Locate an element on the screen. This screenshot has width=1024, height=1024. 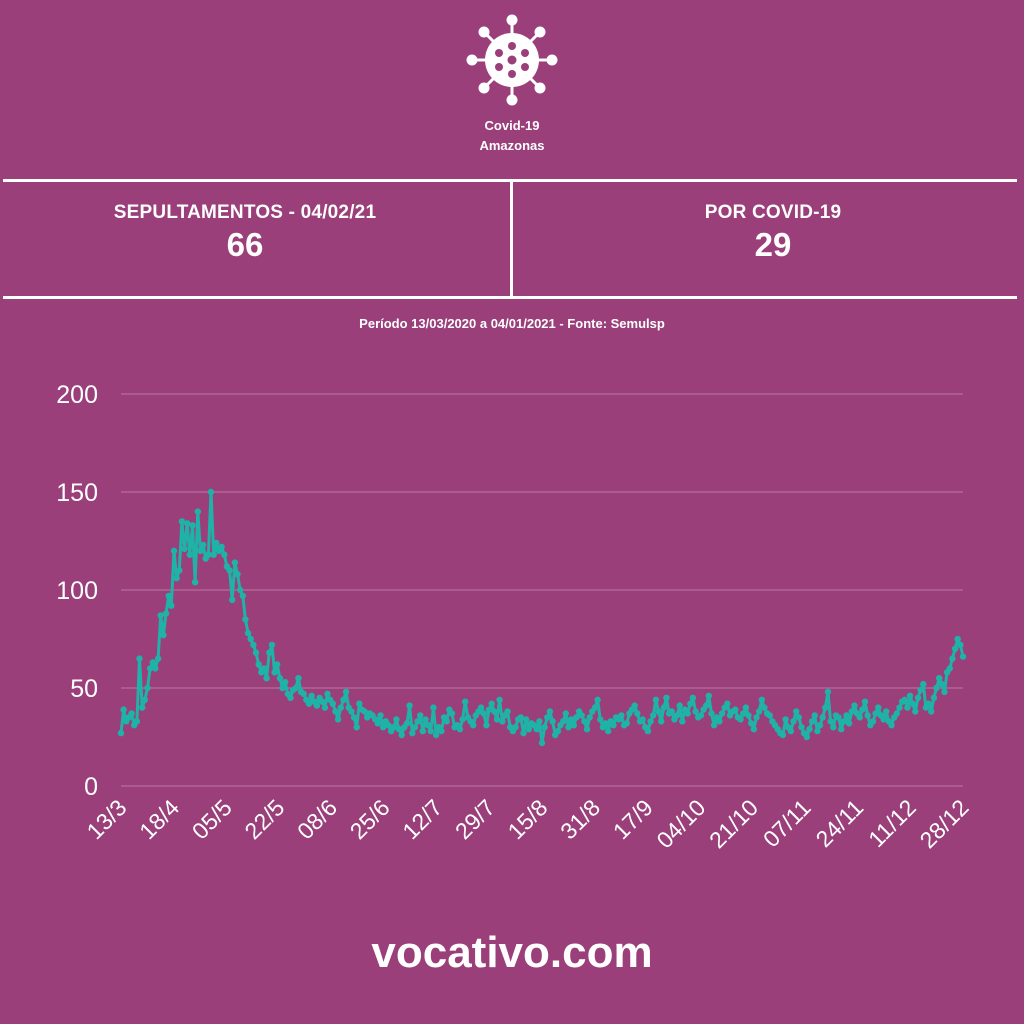
header-title-line2: Amazonas is located at coordinates (512, 145).